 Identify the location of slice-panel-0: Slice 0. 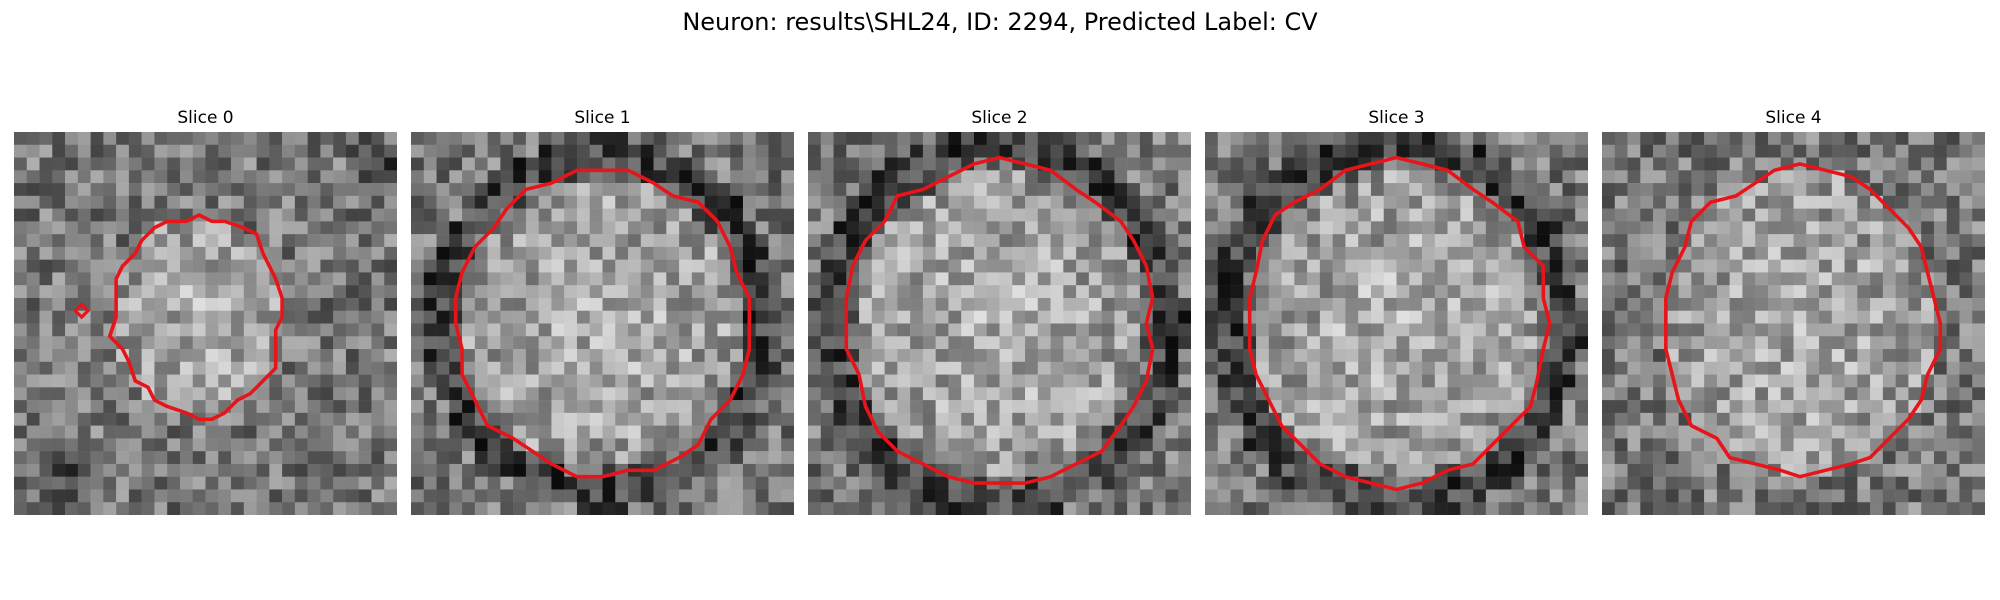
(205, 311).